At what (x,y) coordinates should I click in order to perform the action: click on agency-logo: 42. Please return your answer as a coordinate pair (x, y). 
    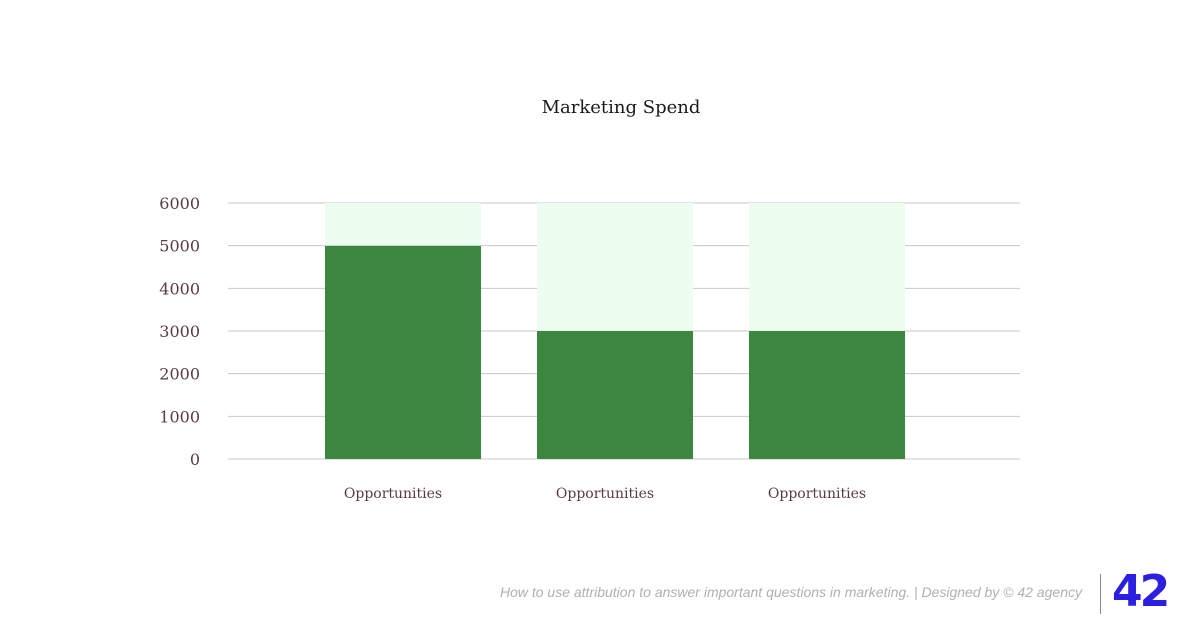
    Looking at the image, I should click on (1141, 591).